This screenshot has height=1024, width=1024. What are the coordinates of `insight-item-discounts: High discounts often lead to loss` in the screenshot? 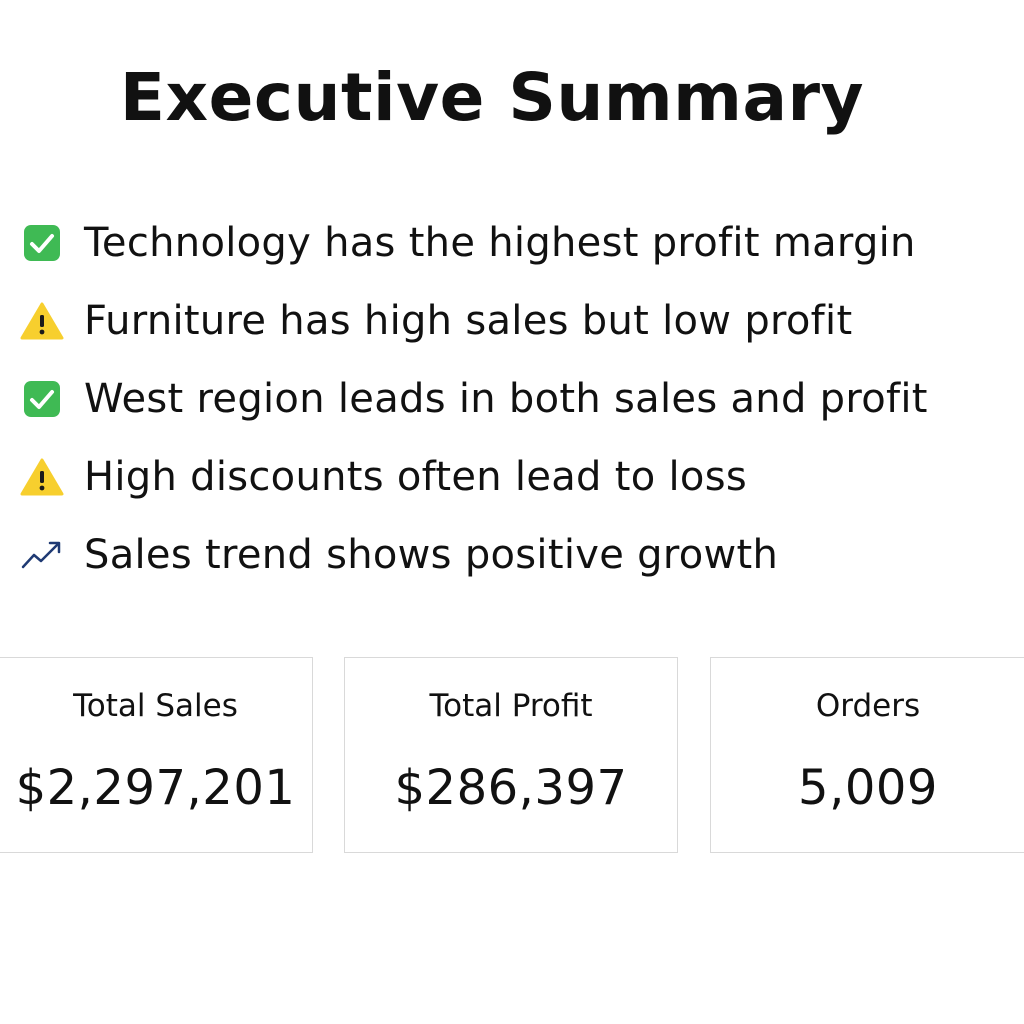 It's located at (515, 477).